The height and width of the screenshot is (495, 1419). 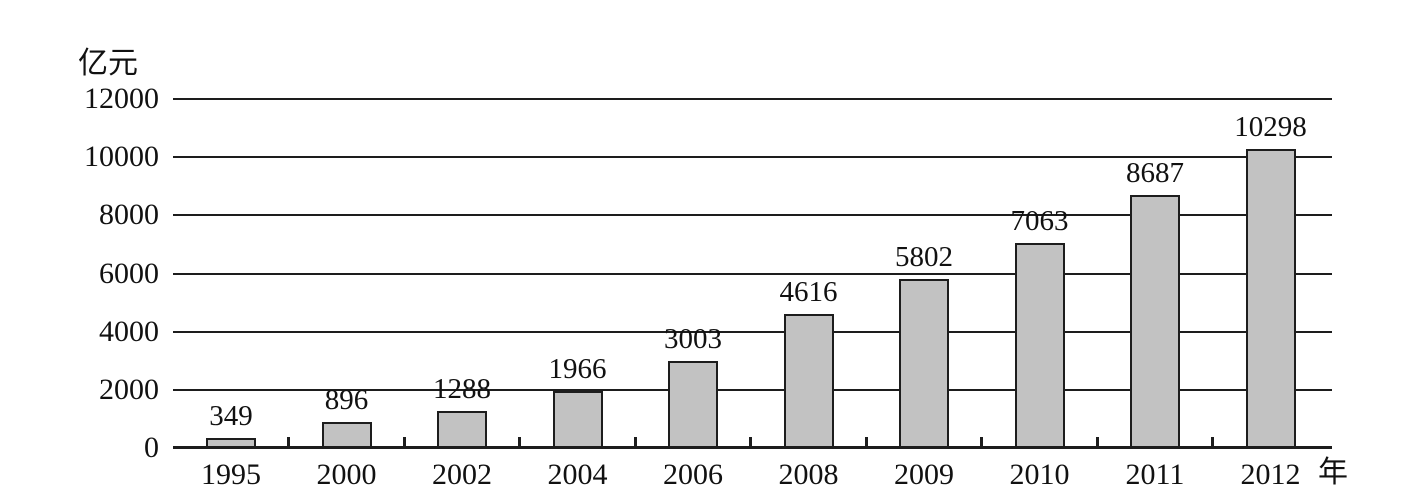 I want to click on y-tick-label: 8000, so click(x=129, y=215).